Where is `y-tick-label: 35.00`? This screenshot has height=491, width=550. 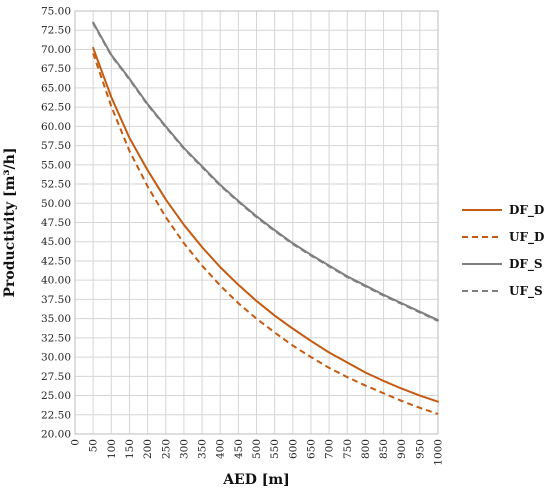
y-tick-label: 35.00 is located at coordinates (56, 319).